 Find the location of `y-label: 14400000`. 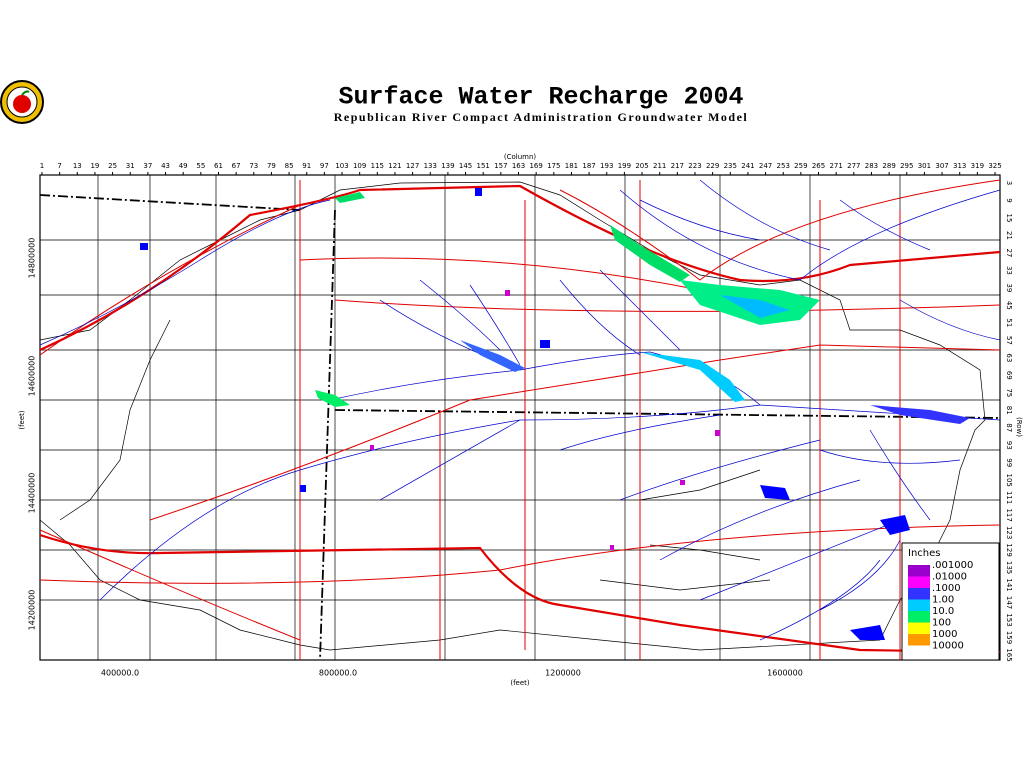

y-label: 14400000 is located at coordinates (32, 493).